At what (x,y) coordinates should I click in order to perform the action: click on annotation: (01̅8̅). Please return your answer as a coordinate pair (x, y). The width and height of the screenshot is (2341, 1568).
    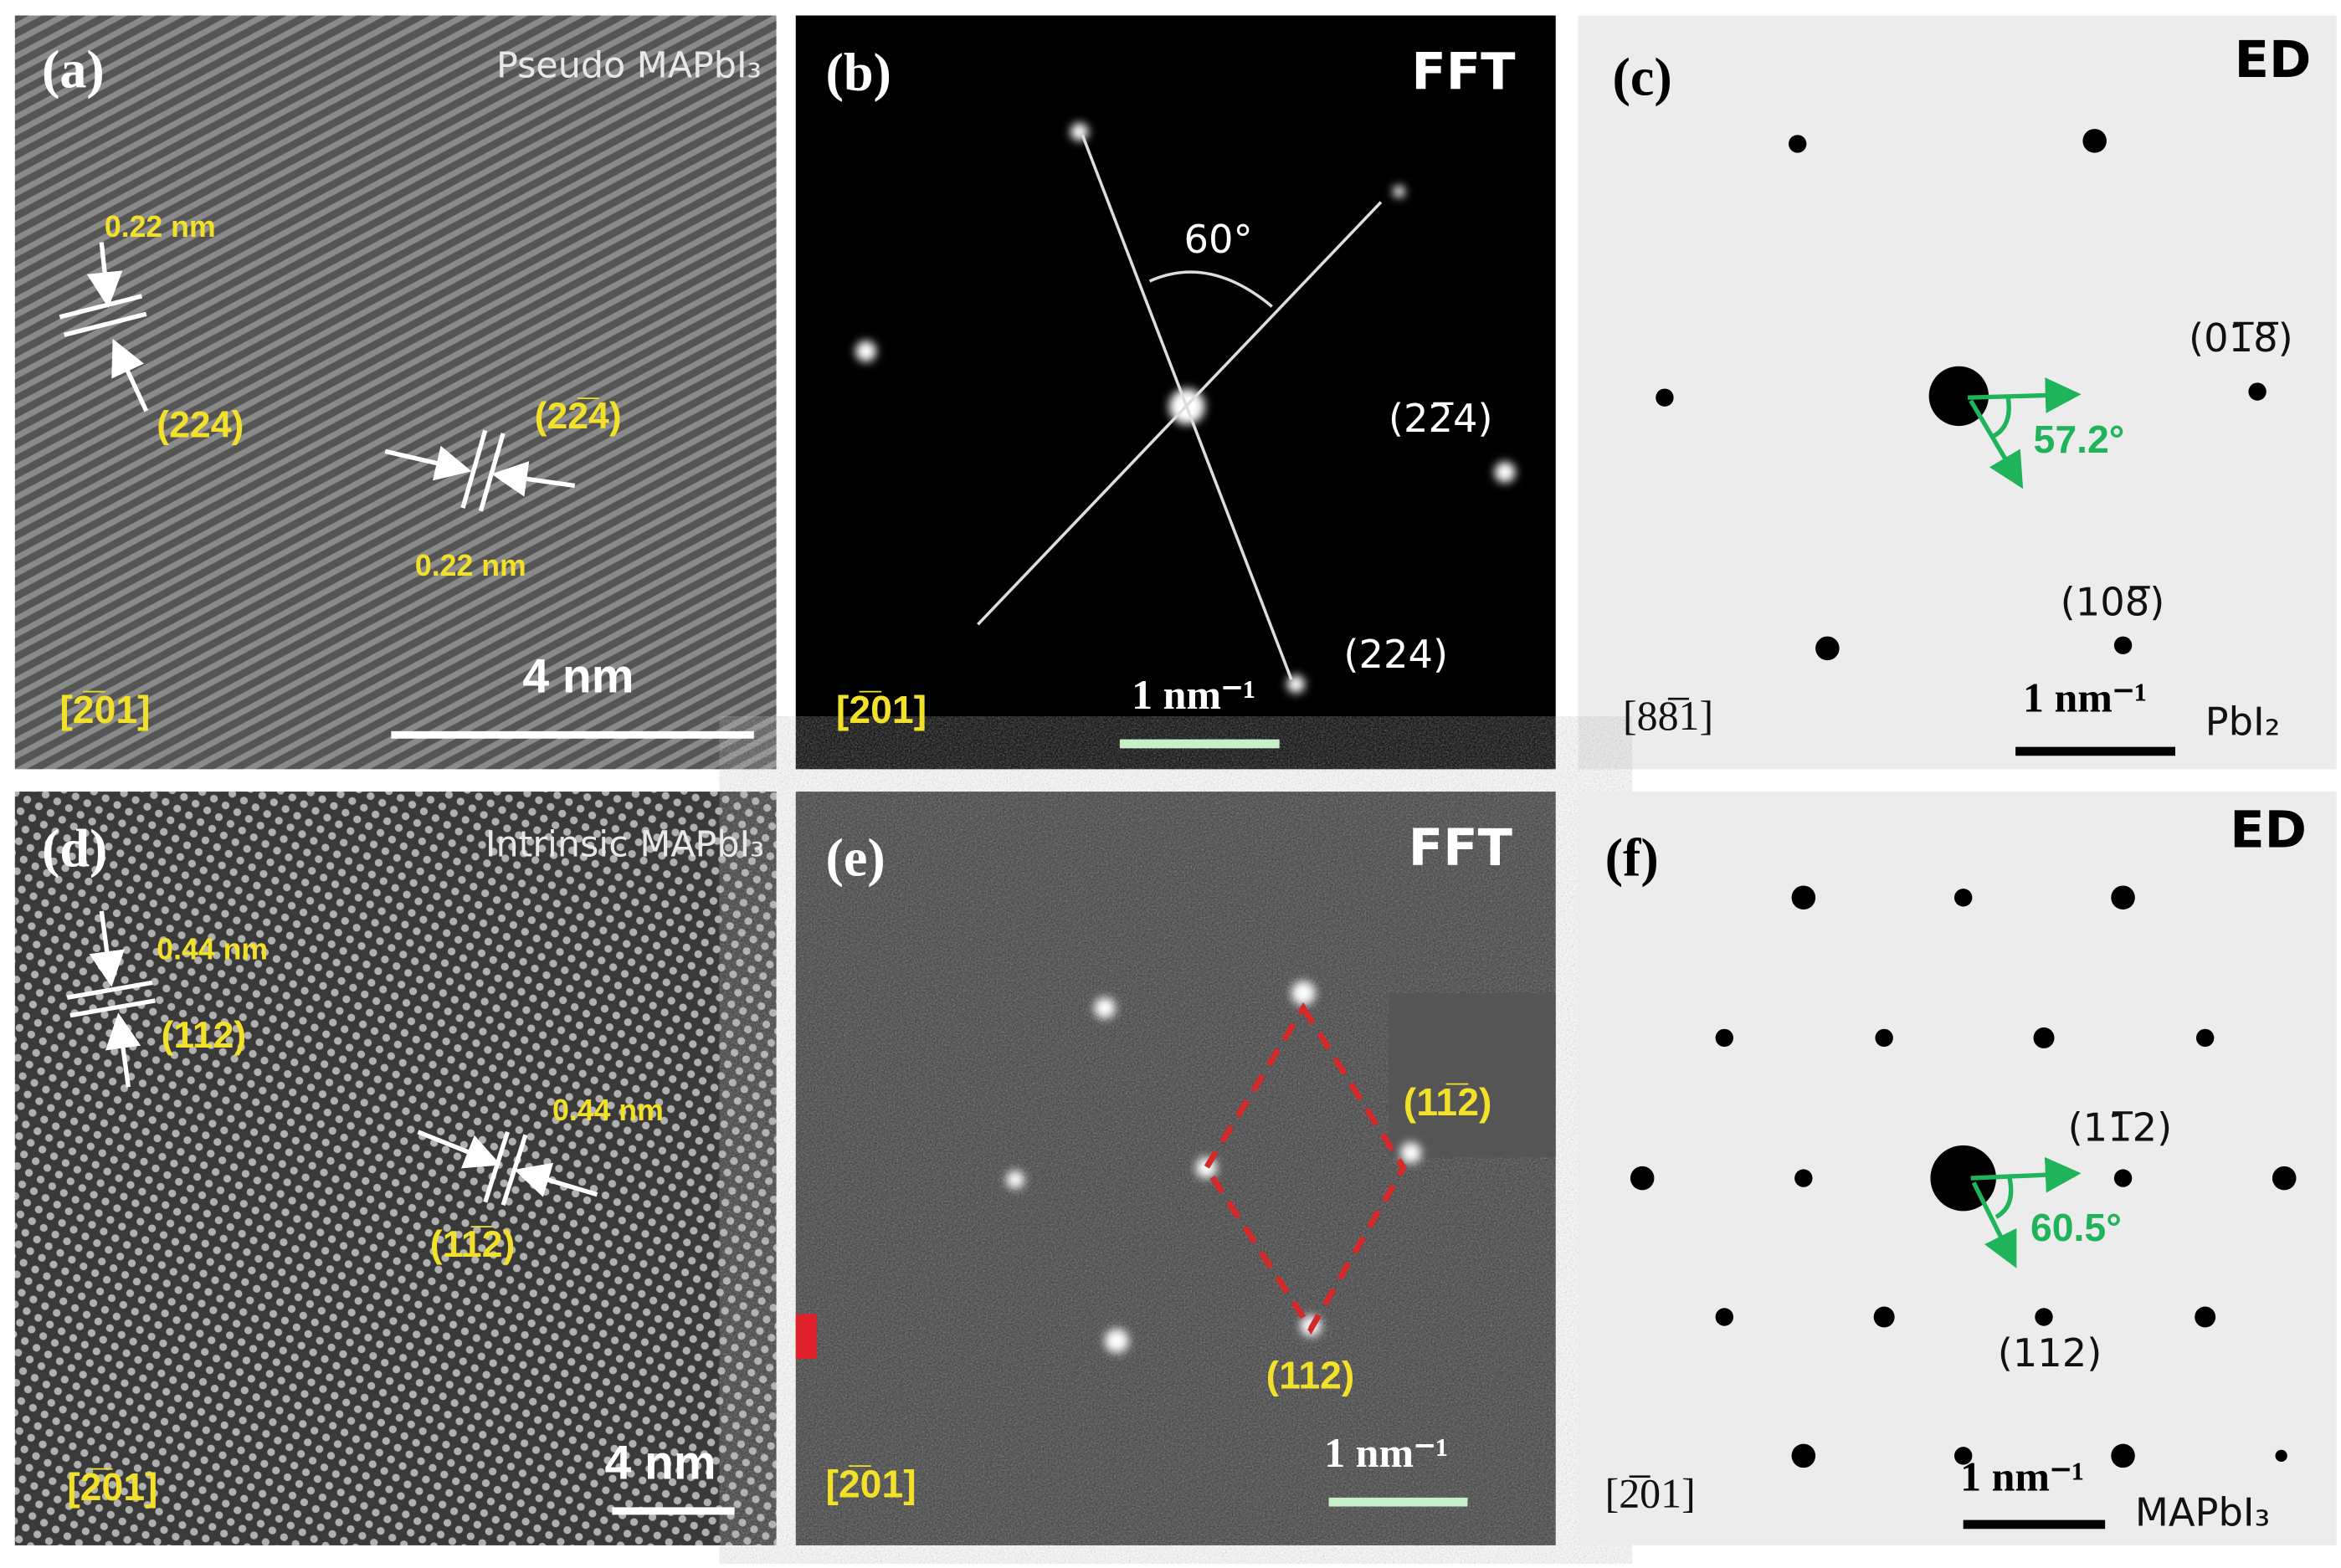
    Looking at the image, I should click on (2241, 338).